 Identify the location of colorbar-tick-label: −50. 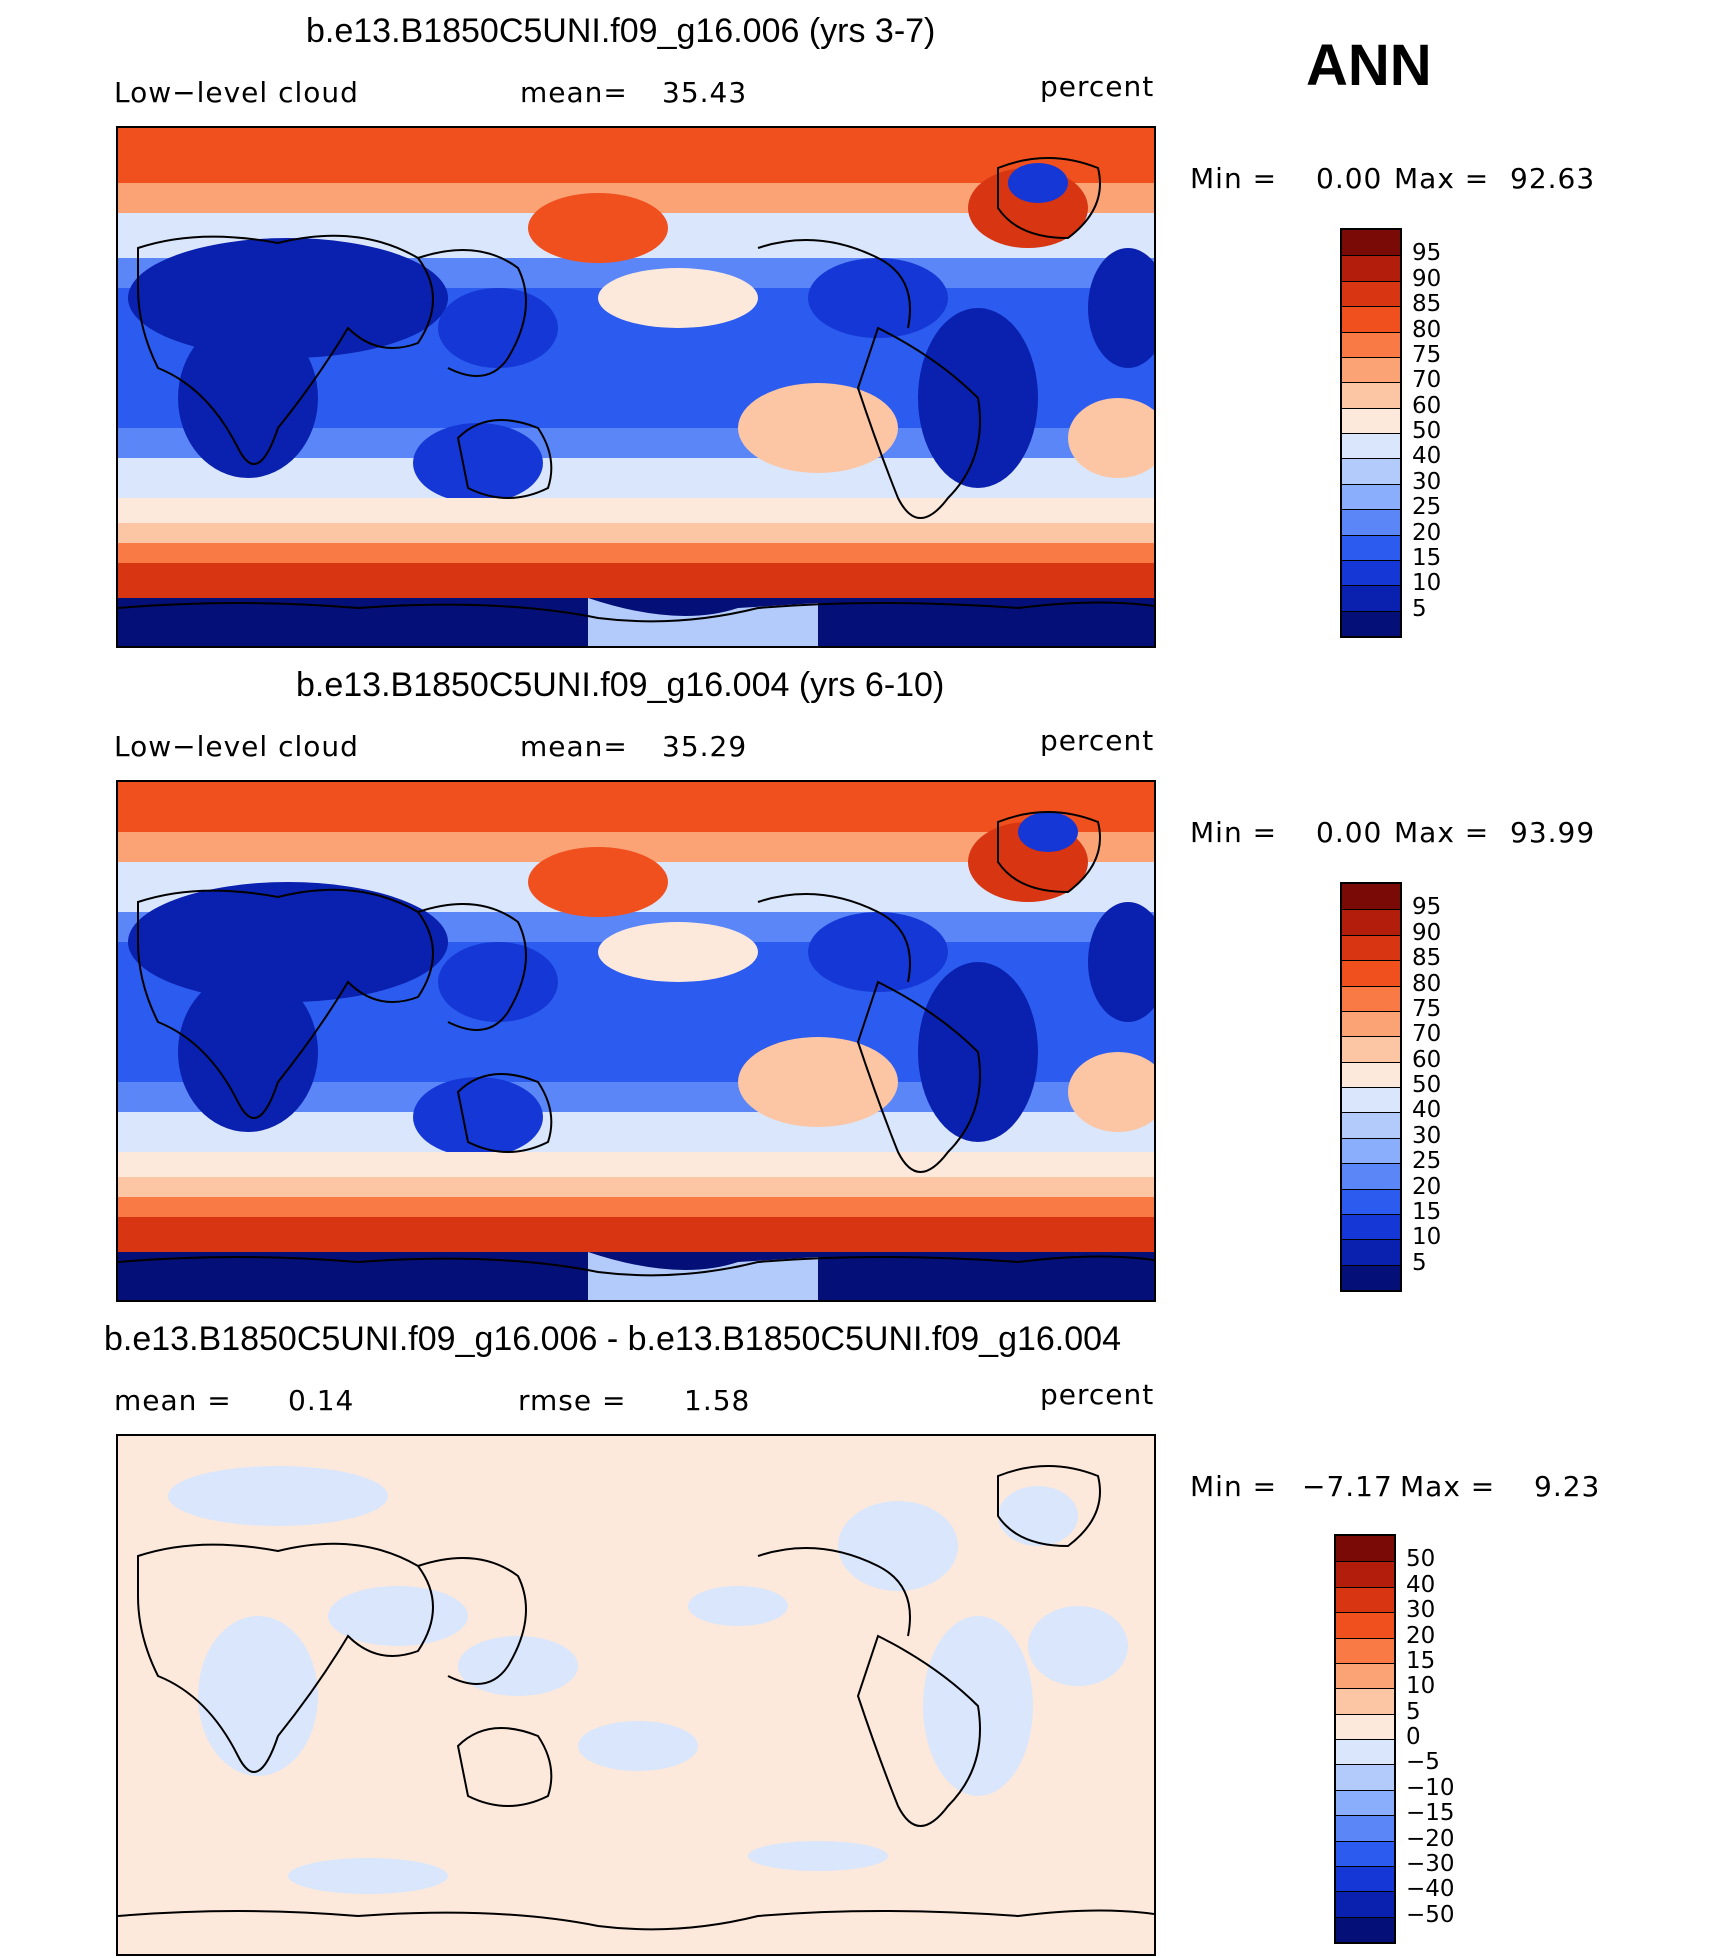
(1430, 1914).